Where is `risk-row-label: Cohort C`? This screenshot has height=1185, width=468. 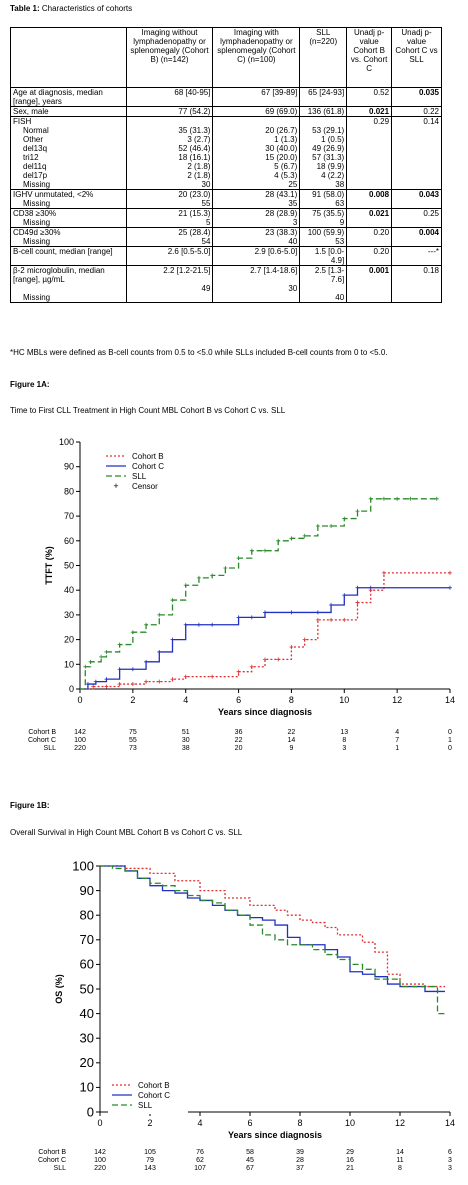
risk-row-label: Cohort C is located at coordinates (52, 1160).